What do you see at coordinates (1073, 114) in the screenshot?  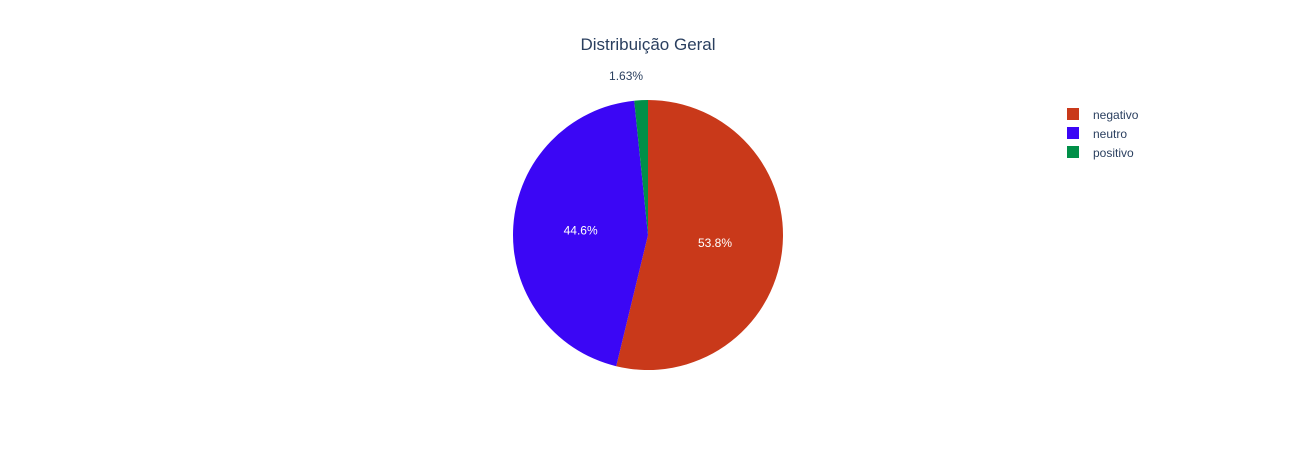 I see `legend-swatch-negativo` at bounding box center [1073, 114].